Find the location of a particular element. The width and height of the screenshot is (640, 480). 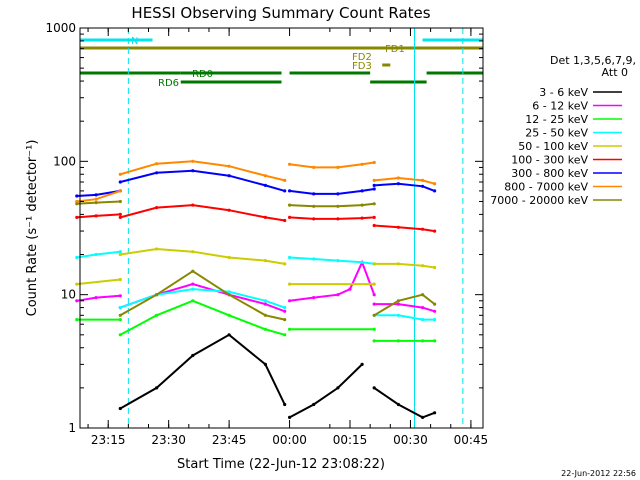

x-tick-label: 00:00 is located at coordinates (289, 440).